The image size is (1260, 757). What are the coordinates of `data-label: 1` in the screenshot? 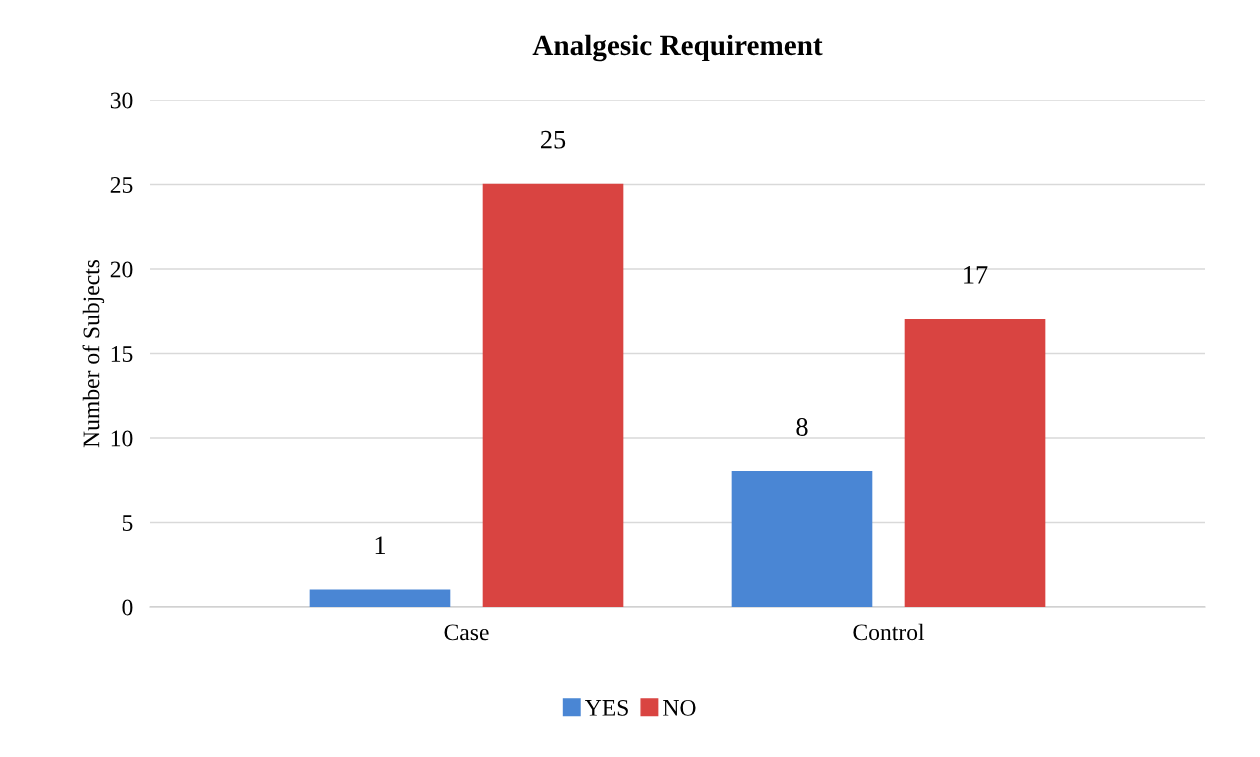 It's located at (380, 545).